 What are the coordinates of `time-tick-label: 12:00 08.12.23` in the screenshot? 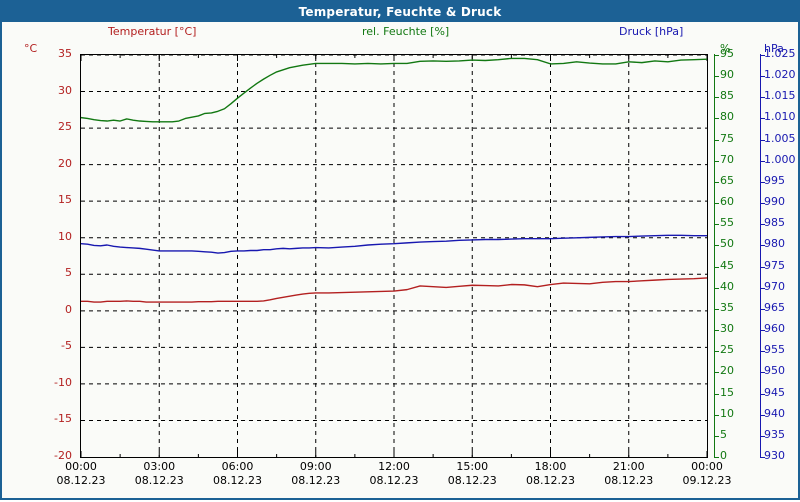 It's located at (394, 474).